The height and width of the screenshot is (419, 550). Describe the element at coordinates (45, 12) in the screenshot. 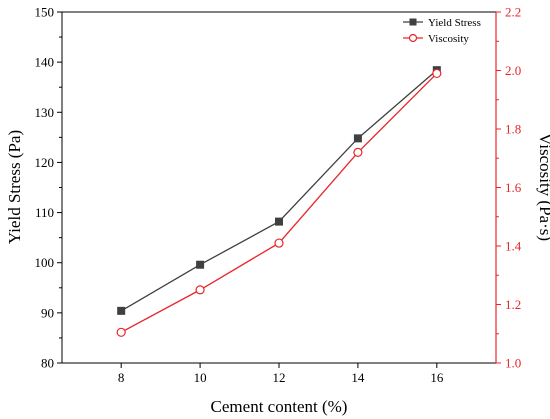

I see `y-tick-label: 150` at that location.